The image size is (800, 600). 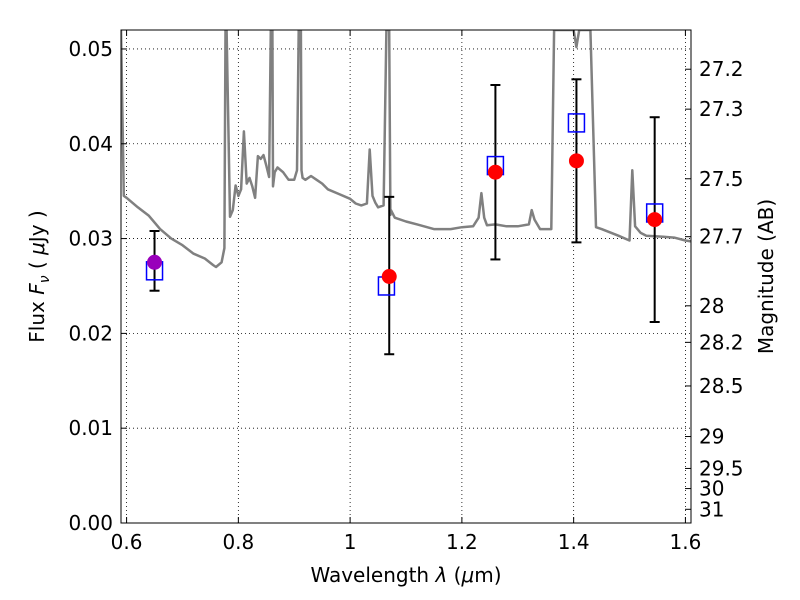 I want to click on y2-tick-label: 30, so click(x=711, y=489).